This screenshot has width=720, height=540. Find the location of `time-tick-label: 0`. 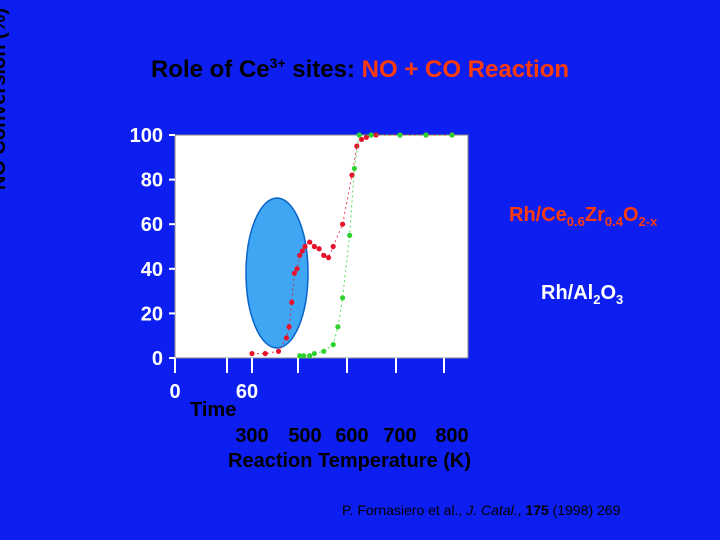

time-tick-label: 0 is located at coordinates (174, 392).